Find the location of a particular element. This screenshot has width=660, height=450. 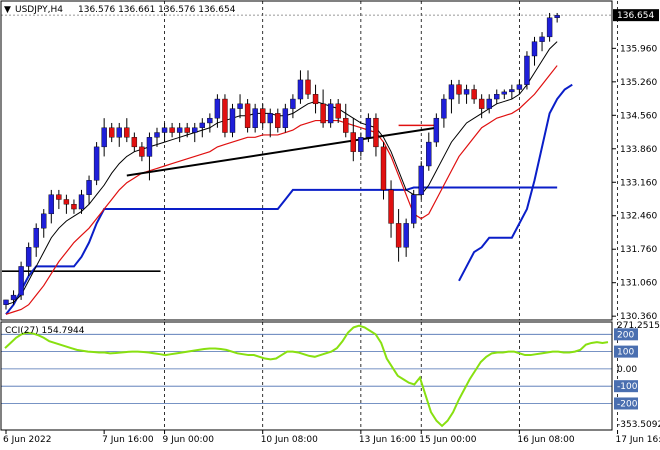

cci-level-label: 271.2515 is located at coordinates (638, 326).